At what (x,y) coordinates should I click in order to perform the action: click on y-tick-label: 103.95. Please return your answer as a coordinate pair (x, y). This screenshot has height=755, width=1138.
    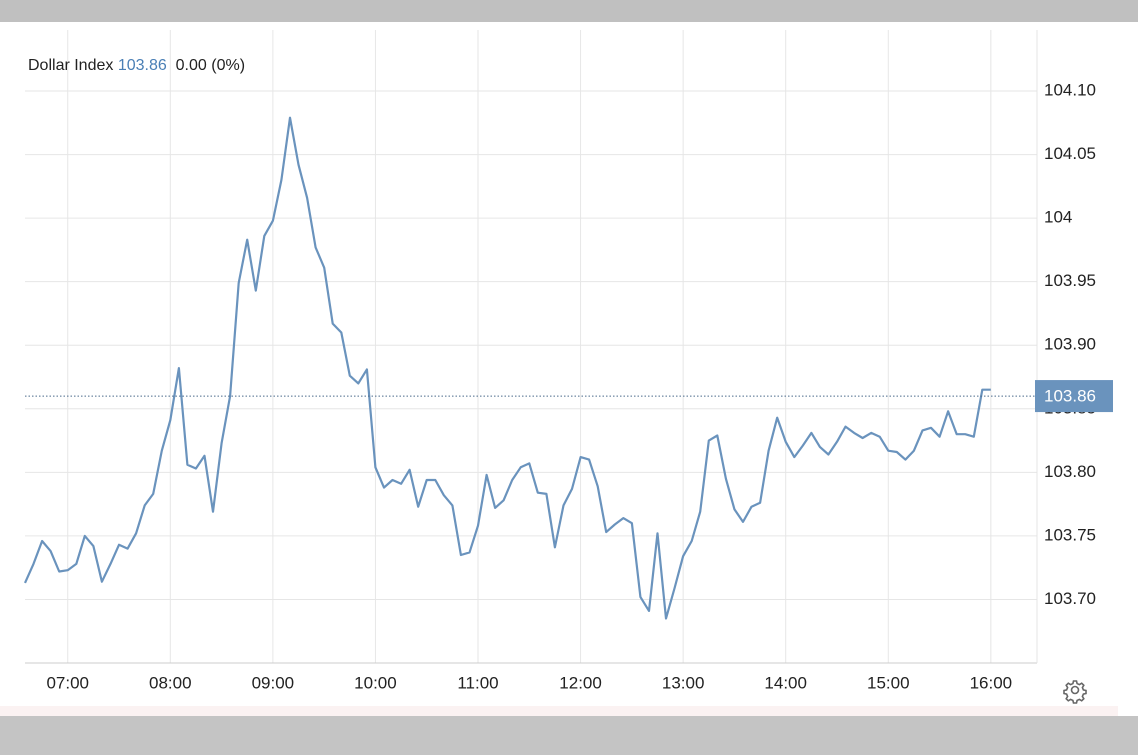
    Looking at the image, I should click on (1070, 280).